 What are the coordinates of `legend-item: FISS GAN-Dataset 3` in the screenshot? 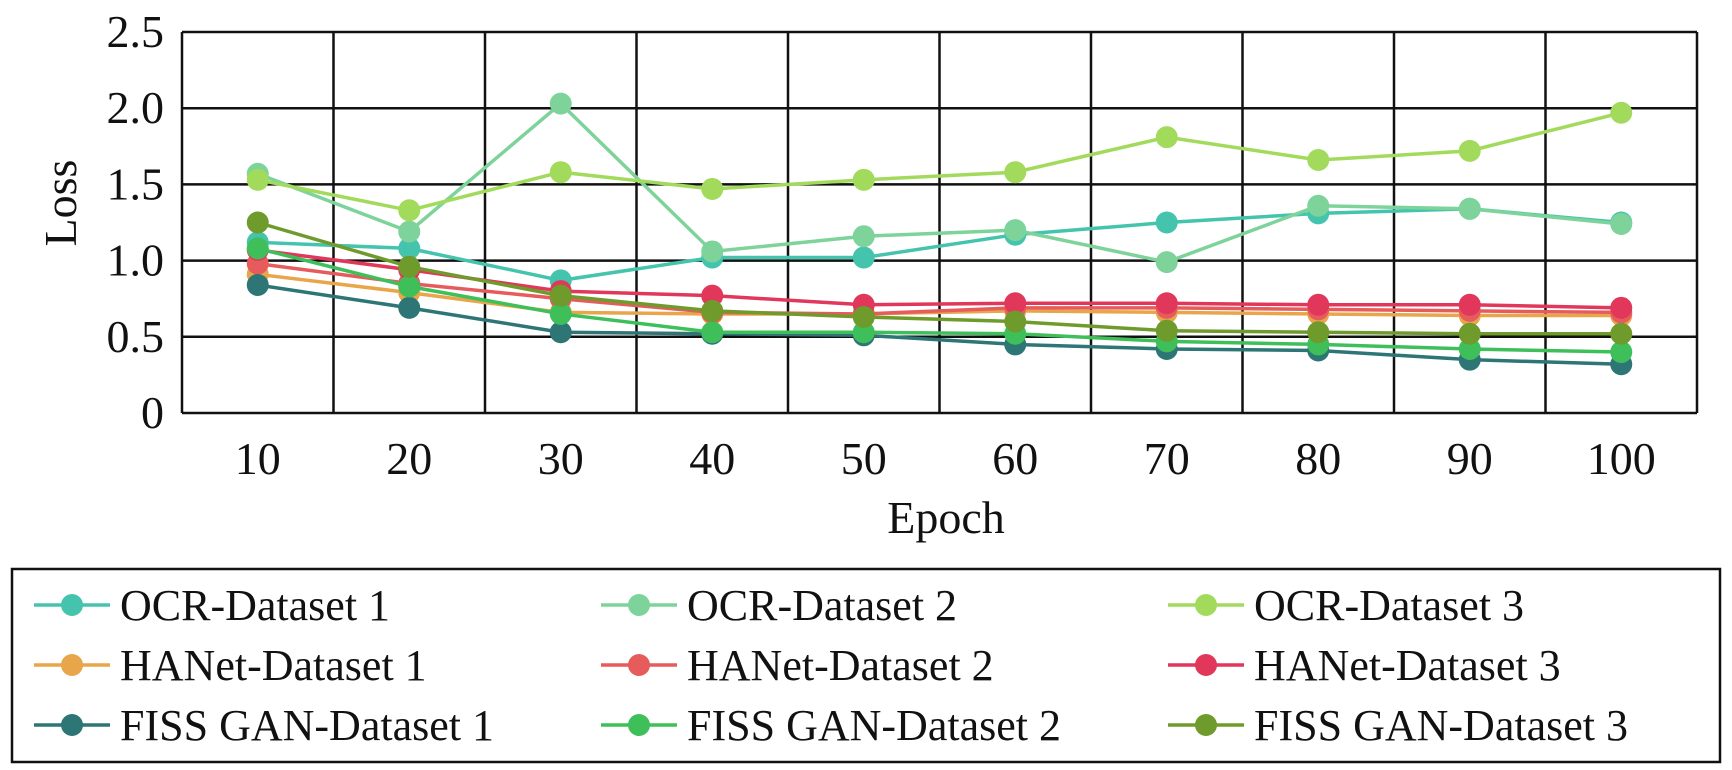 It's located at (1398, 725).